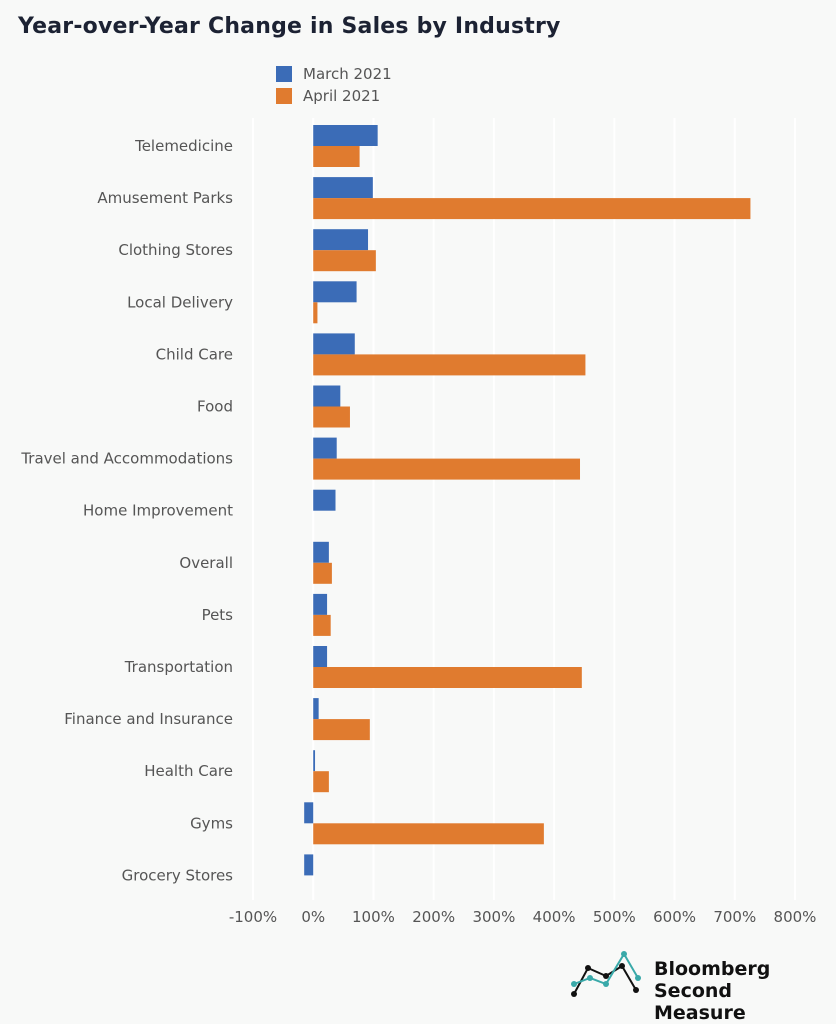  I want to click on category-label: Transportation, so click(178, 667).